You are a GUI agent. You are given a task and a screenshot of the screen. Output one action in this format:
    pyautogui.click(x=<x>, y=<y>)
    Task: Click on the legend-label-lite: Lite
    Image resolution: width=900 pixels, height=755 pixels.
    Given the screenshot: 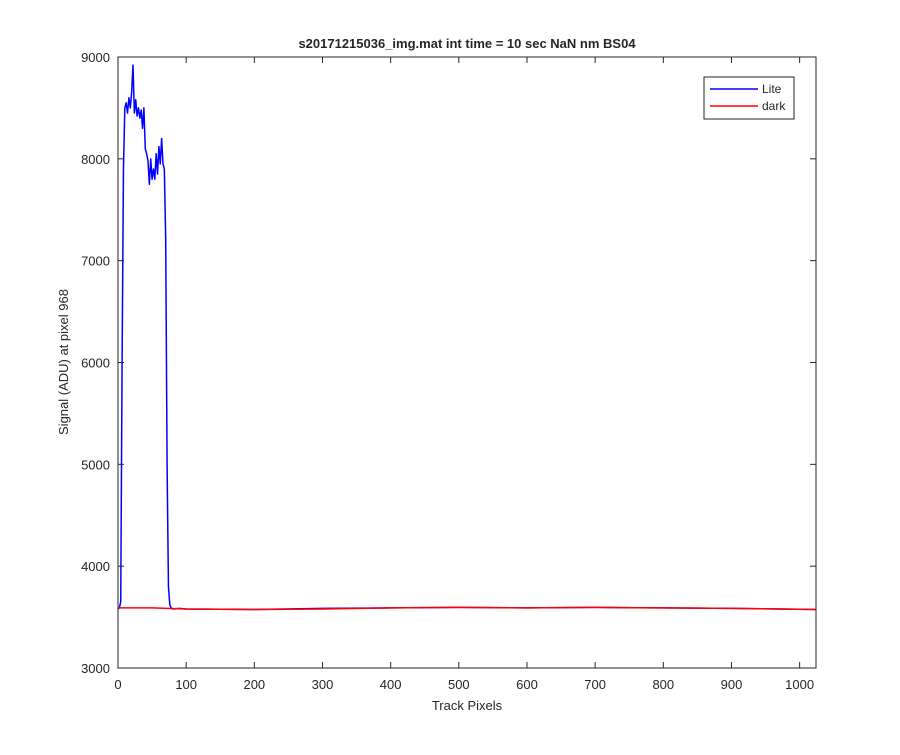 What is the action you would take?
    pyautogui.click(x=772, y=89)
    